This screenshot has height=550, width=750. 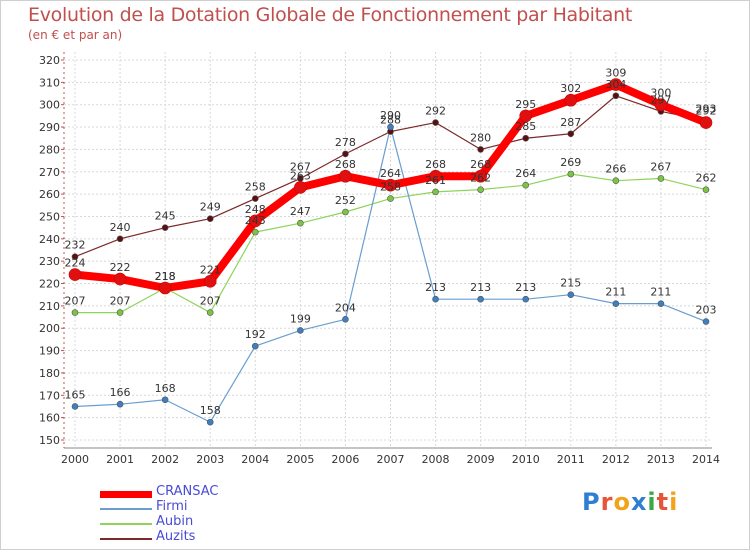 What do you see at coordinates (255, 187) in the screenshot?
I see `data-label-auzits: 258` at bounding box center [255, 187].